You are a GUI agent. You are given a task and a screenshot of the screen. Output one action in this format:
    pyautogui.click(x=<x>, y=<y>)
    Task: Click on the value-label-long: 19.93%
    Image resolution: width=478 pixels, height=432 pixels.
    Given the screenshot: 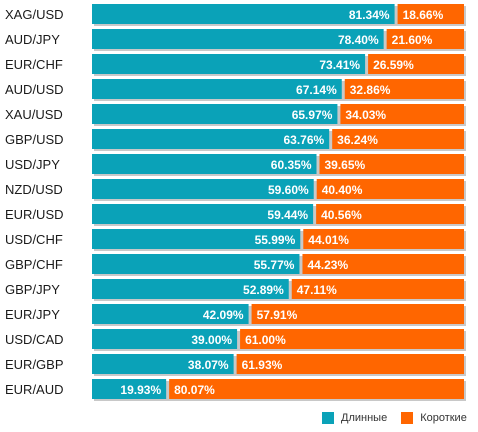 What is the action you would take?
    pyautogui.click(x=140, y=390)
    